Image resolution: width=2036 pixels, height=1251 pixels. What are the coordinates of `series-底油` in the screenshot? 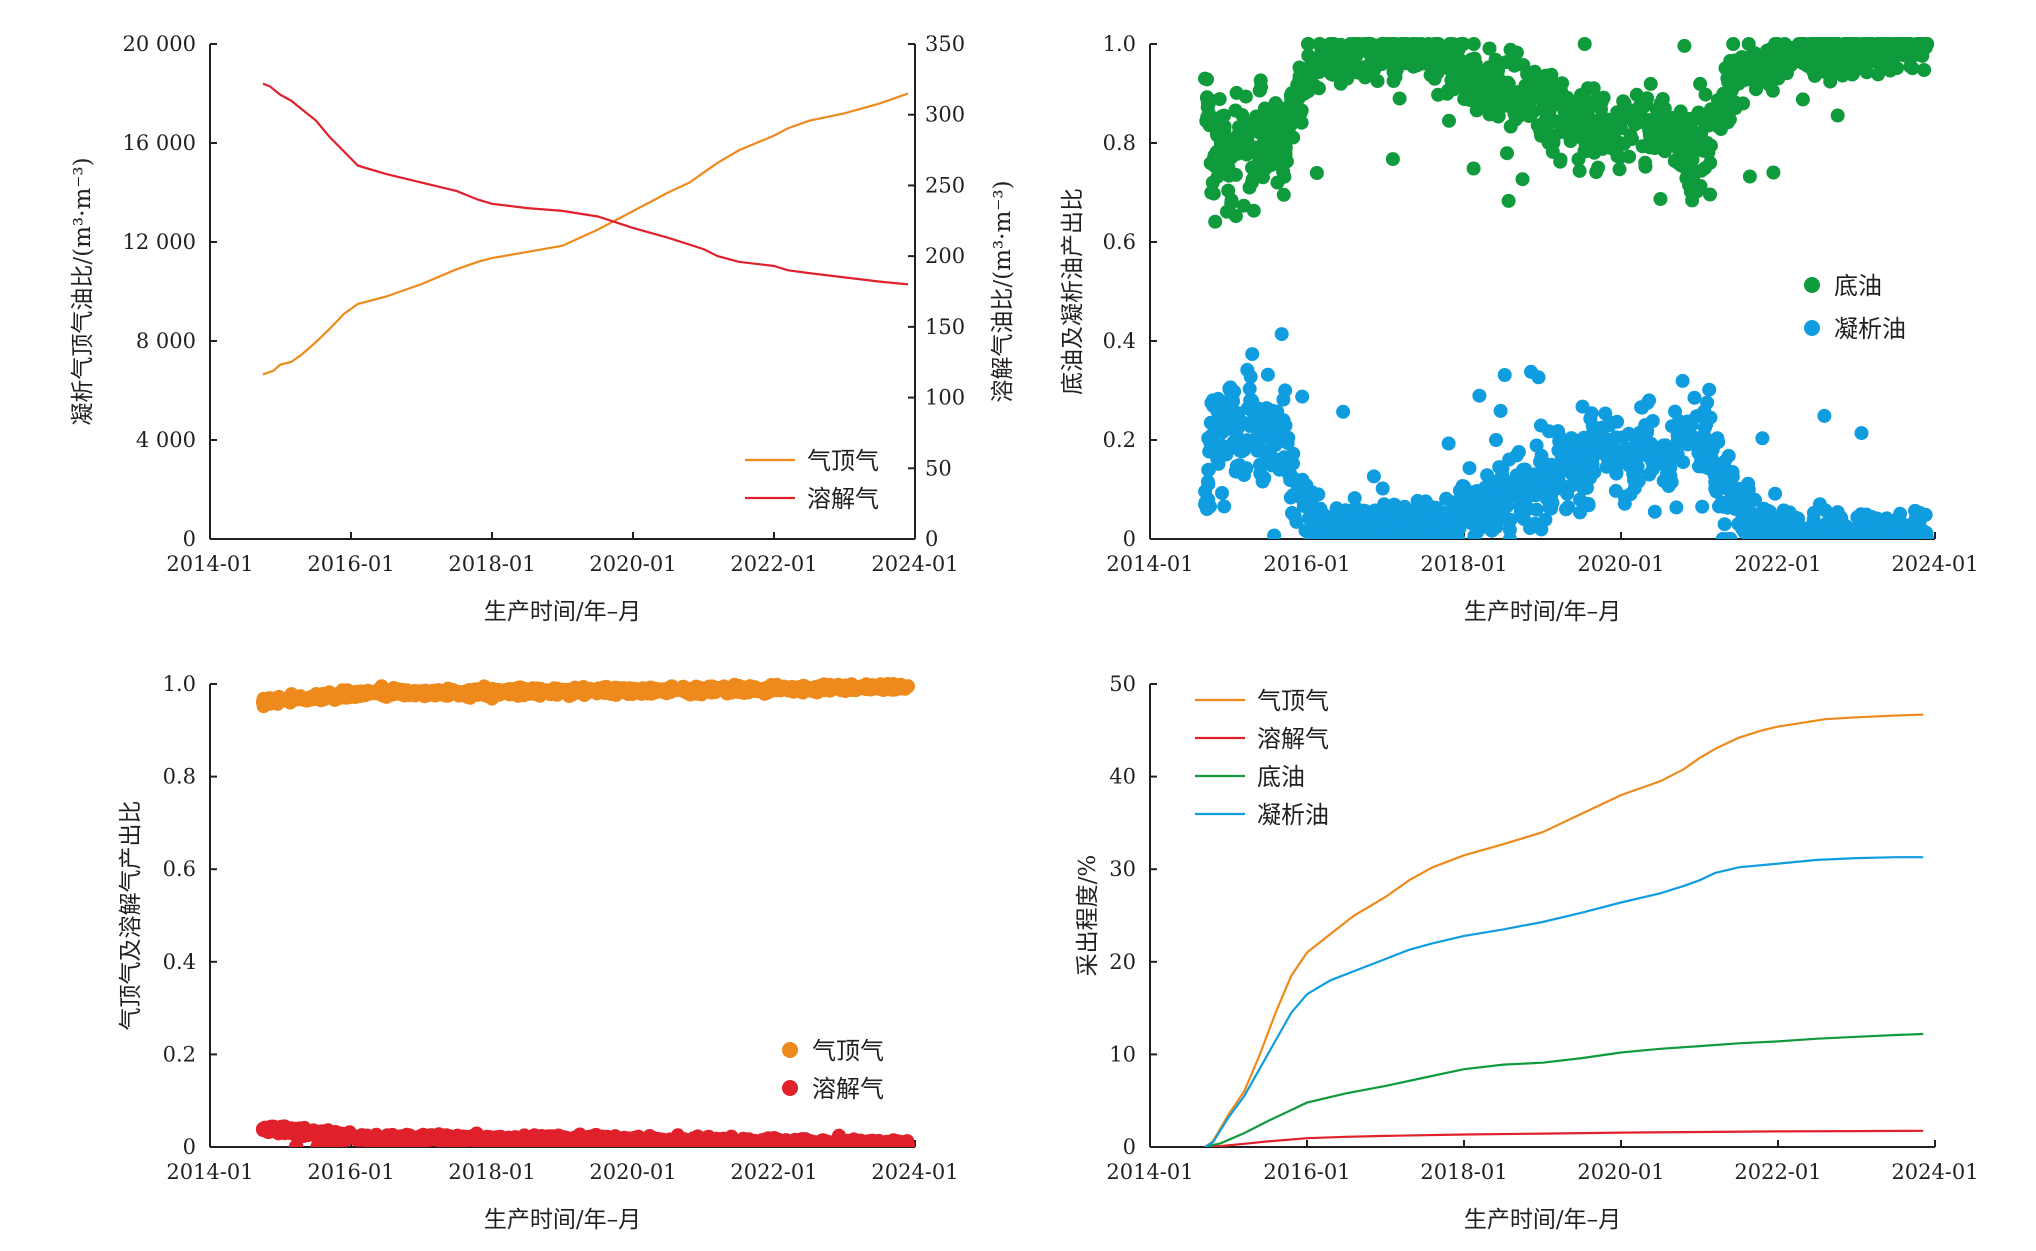 It's located at (1566, 133).